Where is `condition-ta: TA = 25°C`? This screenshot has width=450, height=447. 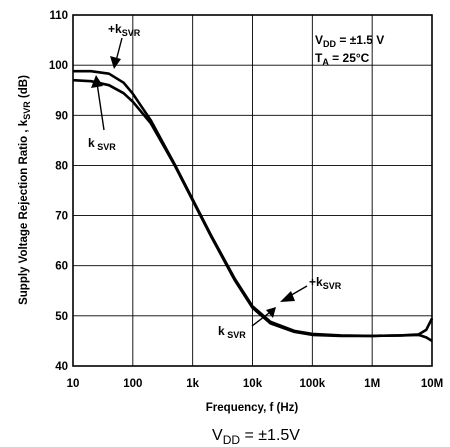
condition-ta: TA = 25°C is located at coordinates (342, 59).